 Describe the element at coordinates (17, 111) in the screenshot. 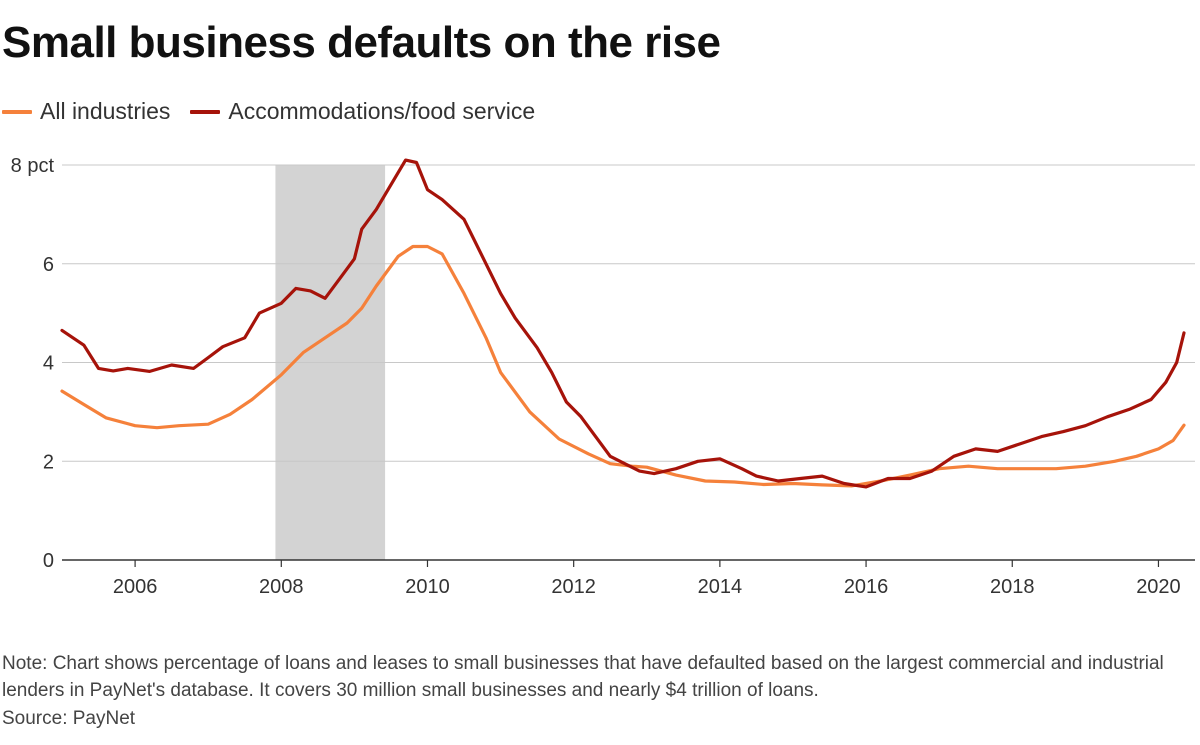

I see `legend-swatch-all-industries` at that location.